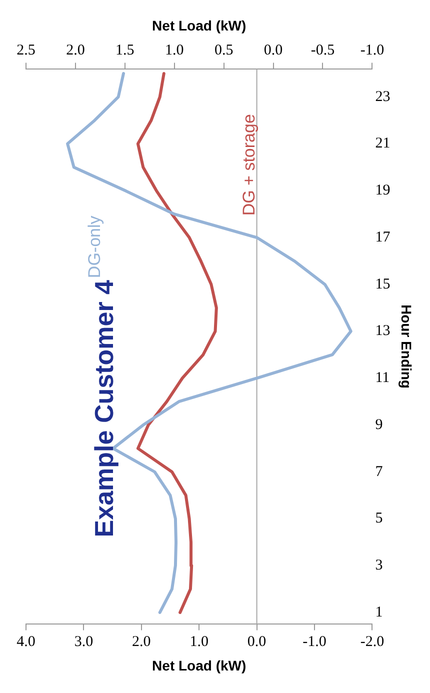  Describe the element at coordinates (174, 50) in the screenshot. I see `x2-tick-label: 1.0` at that location.